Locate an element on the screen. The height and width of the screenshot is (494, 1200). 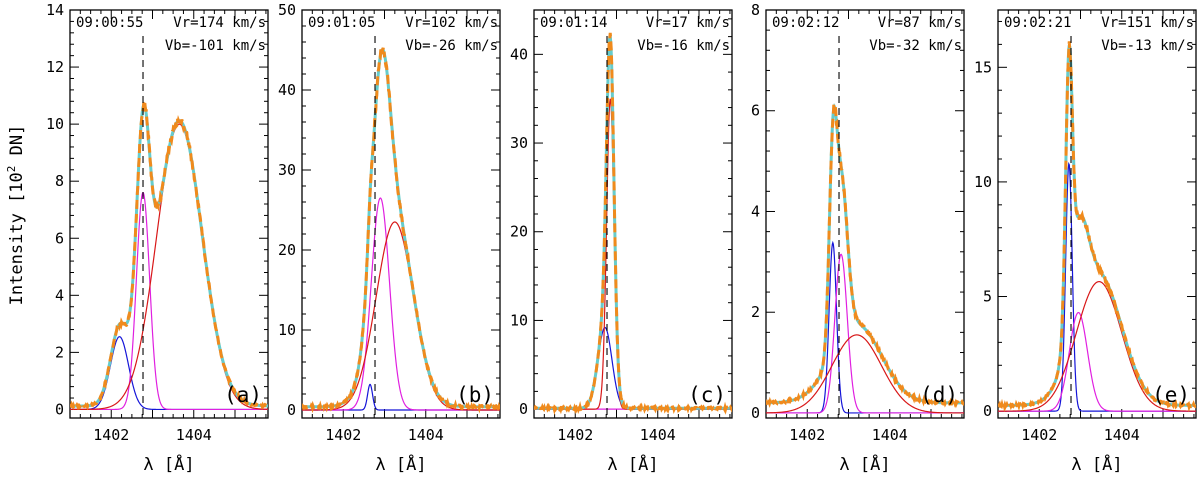
y-tick-label: 5 is located at coordinates (987, 297).